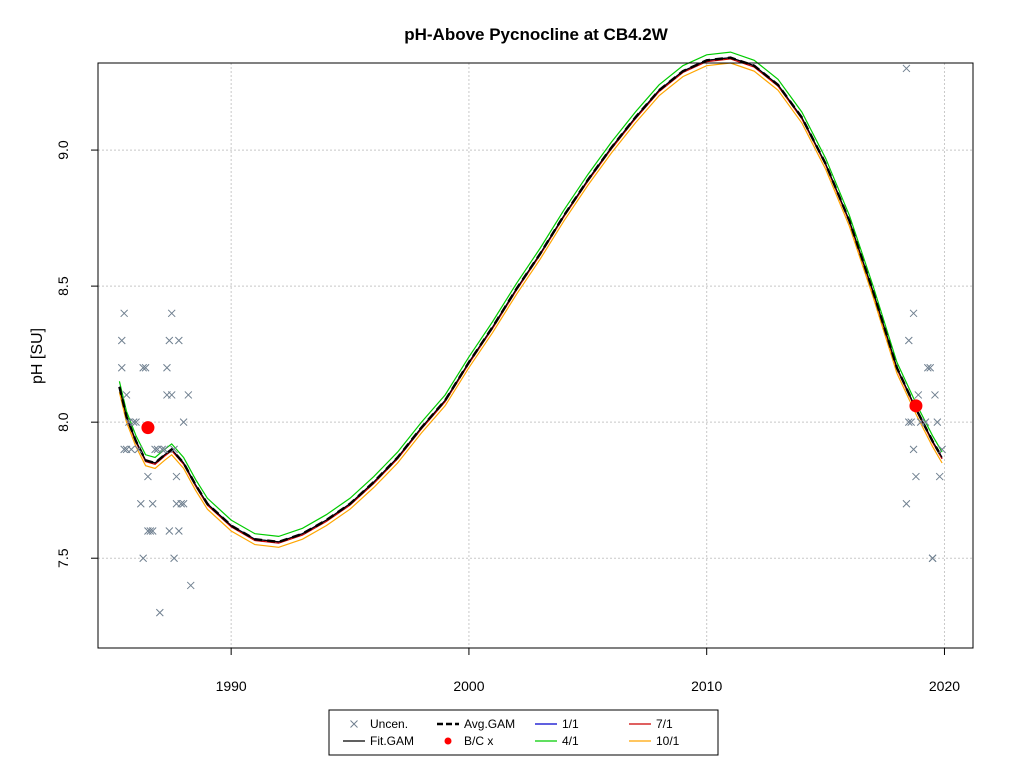 The height and width of the screenshot is (768, 1024). I want to click on x-tick-label-2: 2010, so click(706, 686).